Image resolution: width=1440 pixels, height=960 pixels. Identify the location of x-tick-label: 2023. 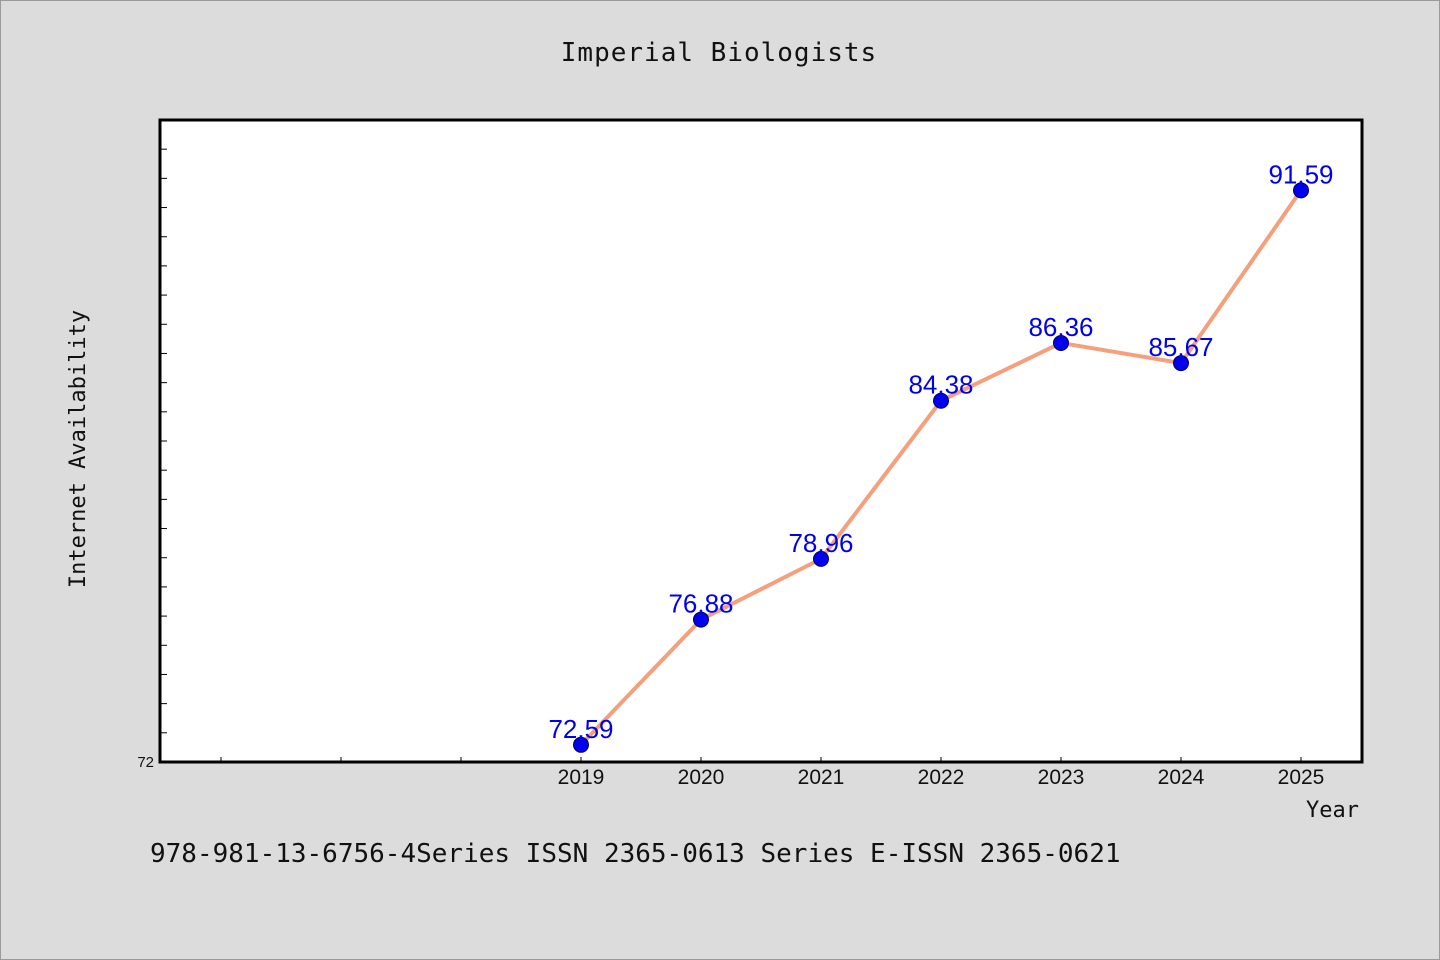
(1061, 777).